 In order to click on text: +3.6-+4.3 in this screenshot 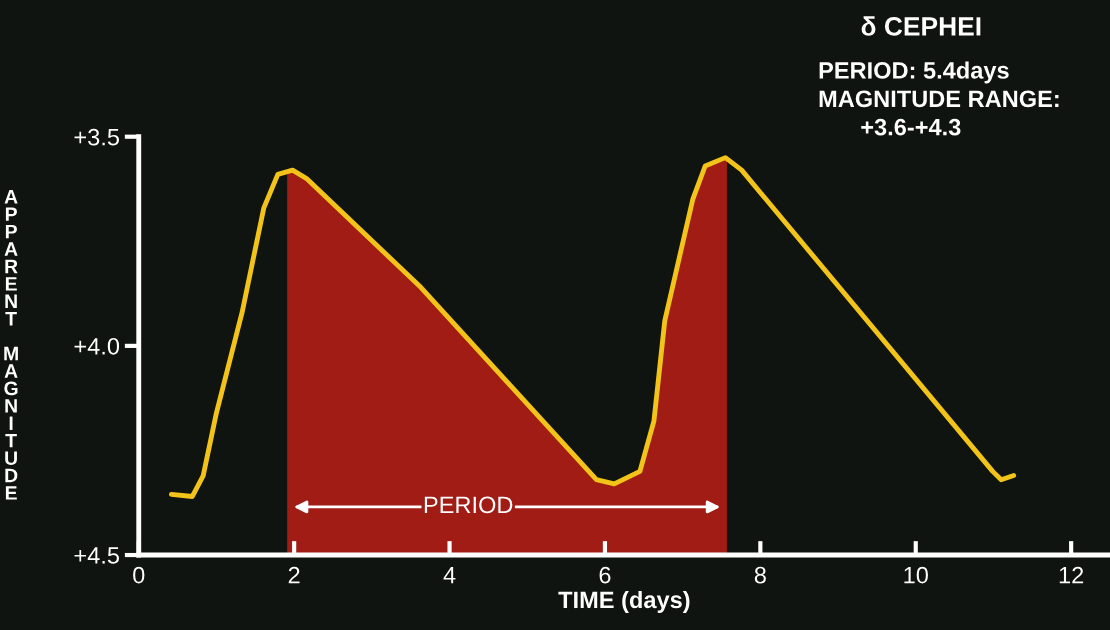, I will do `click(911, 127)`.